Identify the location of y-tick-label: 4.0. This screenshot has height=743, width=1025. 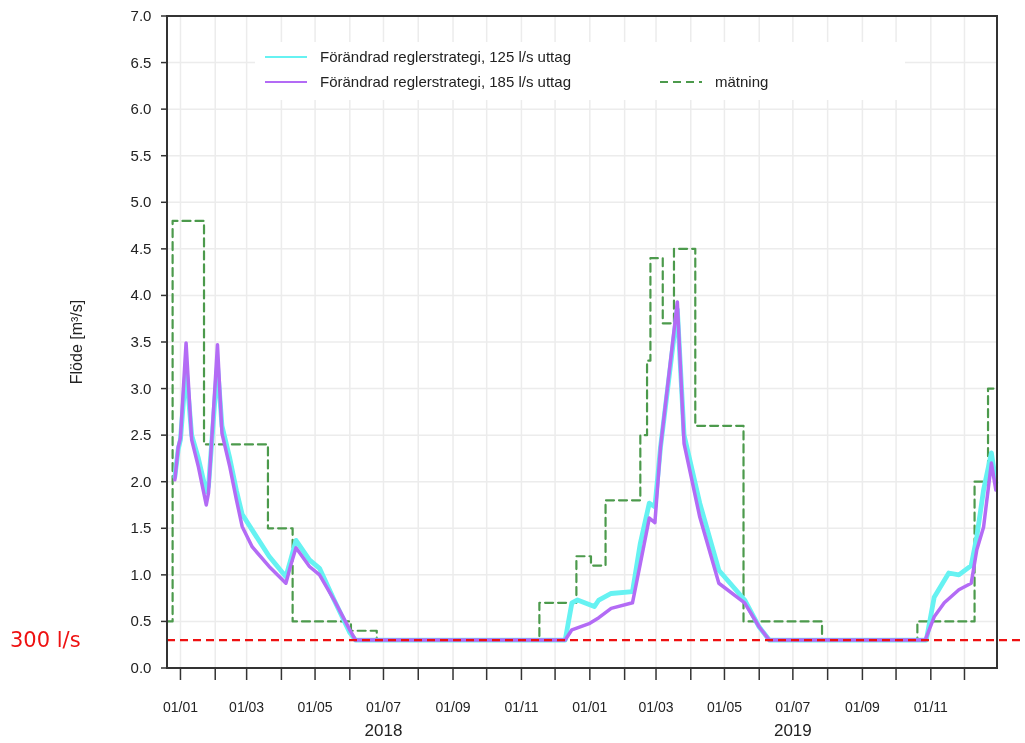
(141, 295).